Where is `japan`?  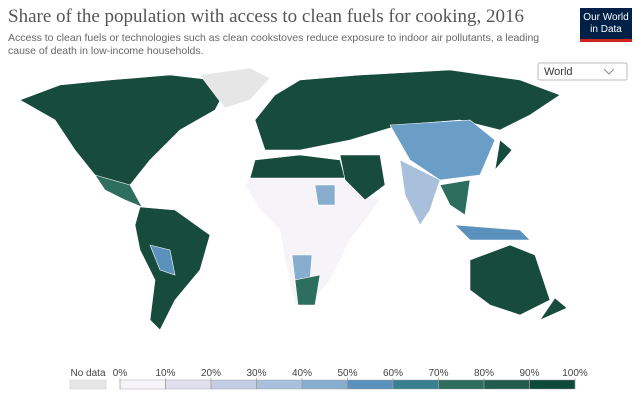
japan is located at coordinates (503, 155).